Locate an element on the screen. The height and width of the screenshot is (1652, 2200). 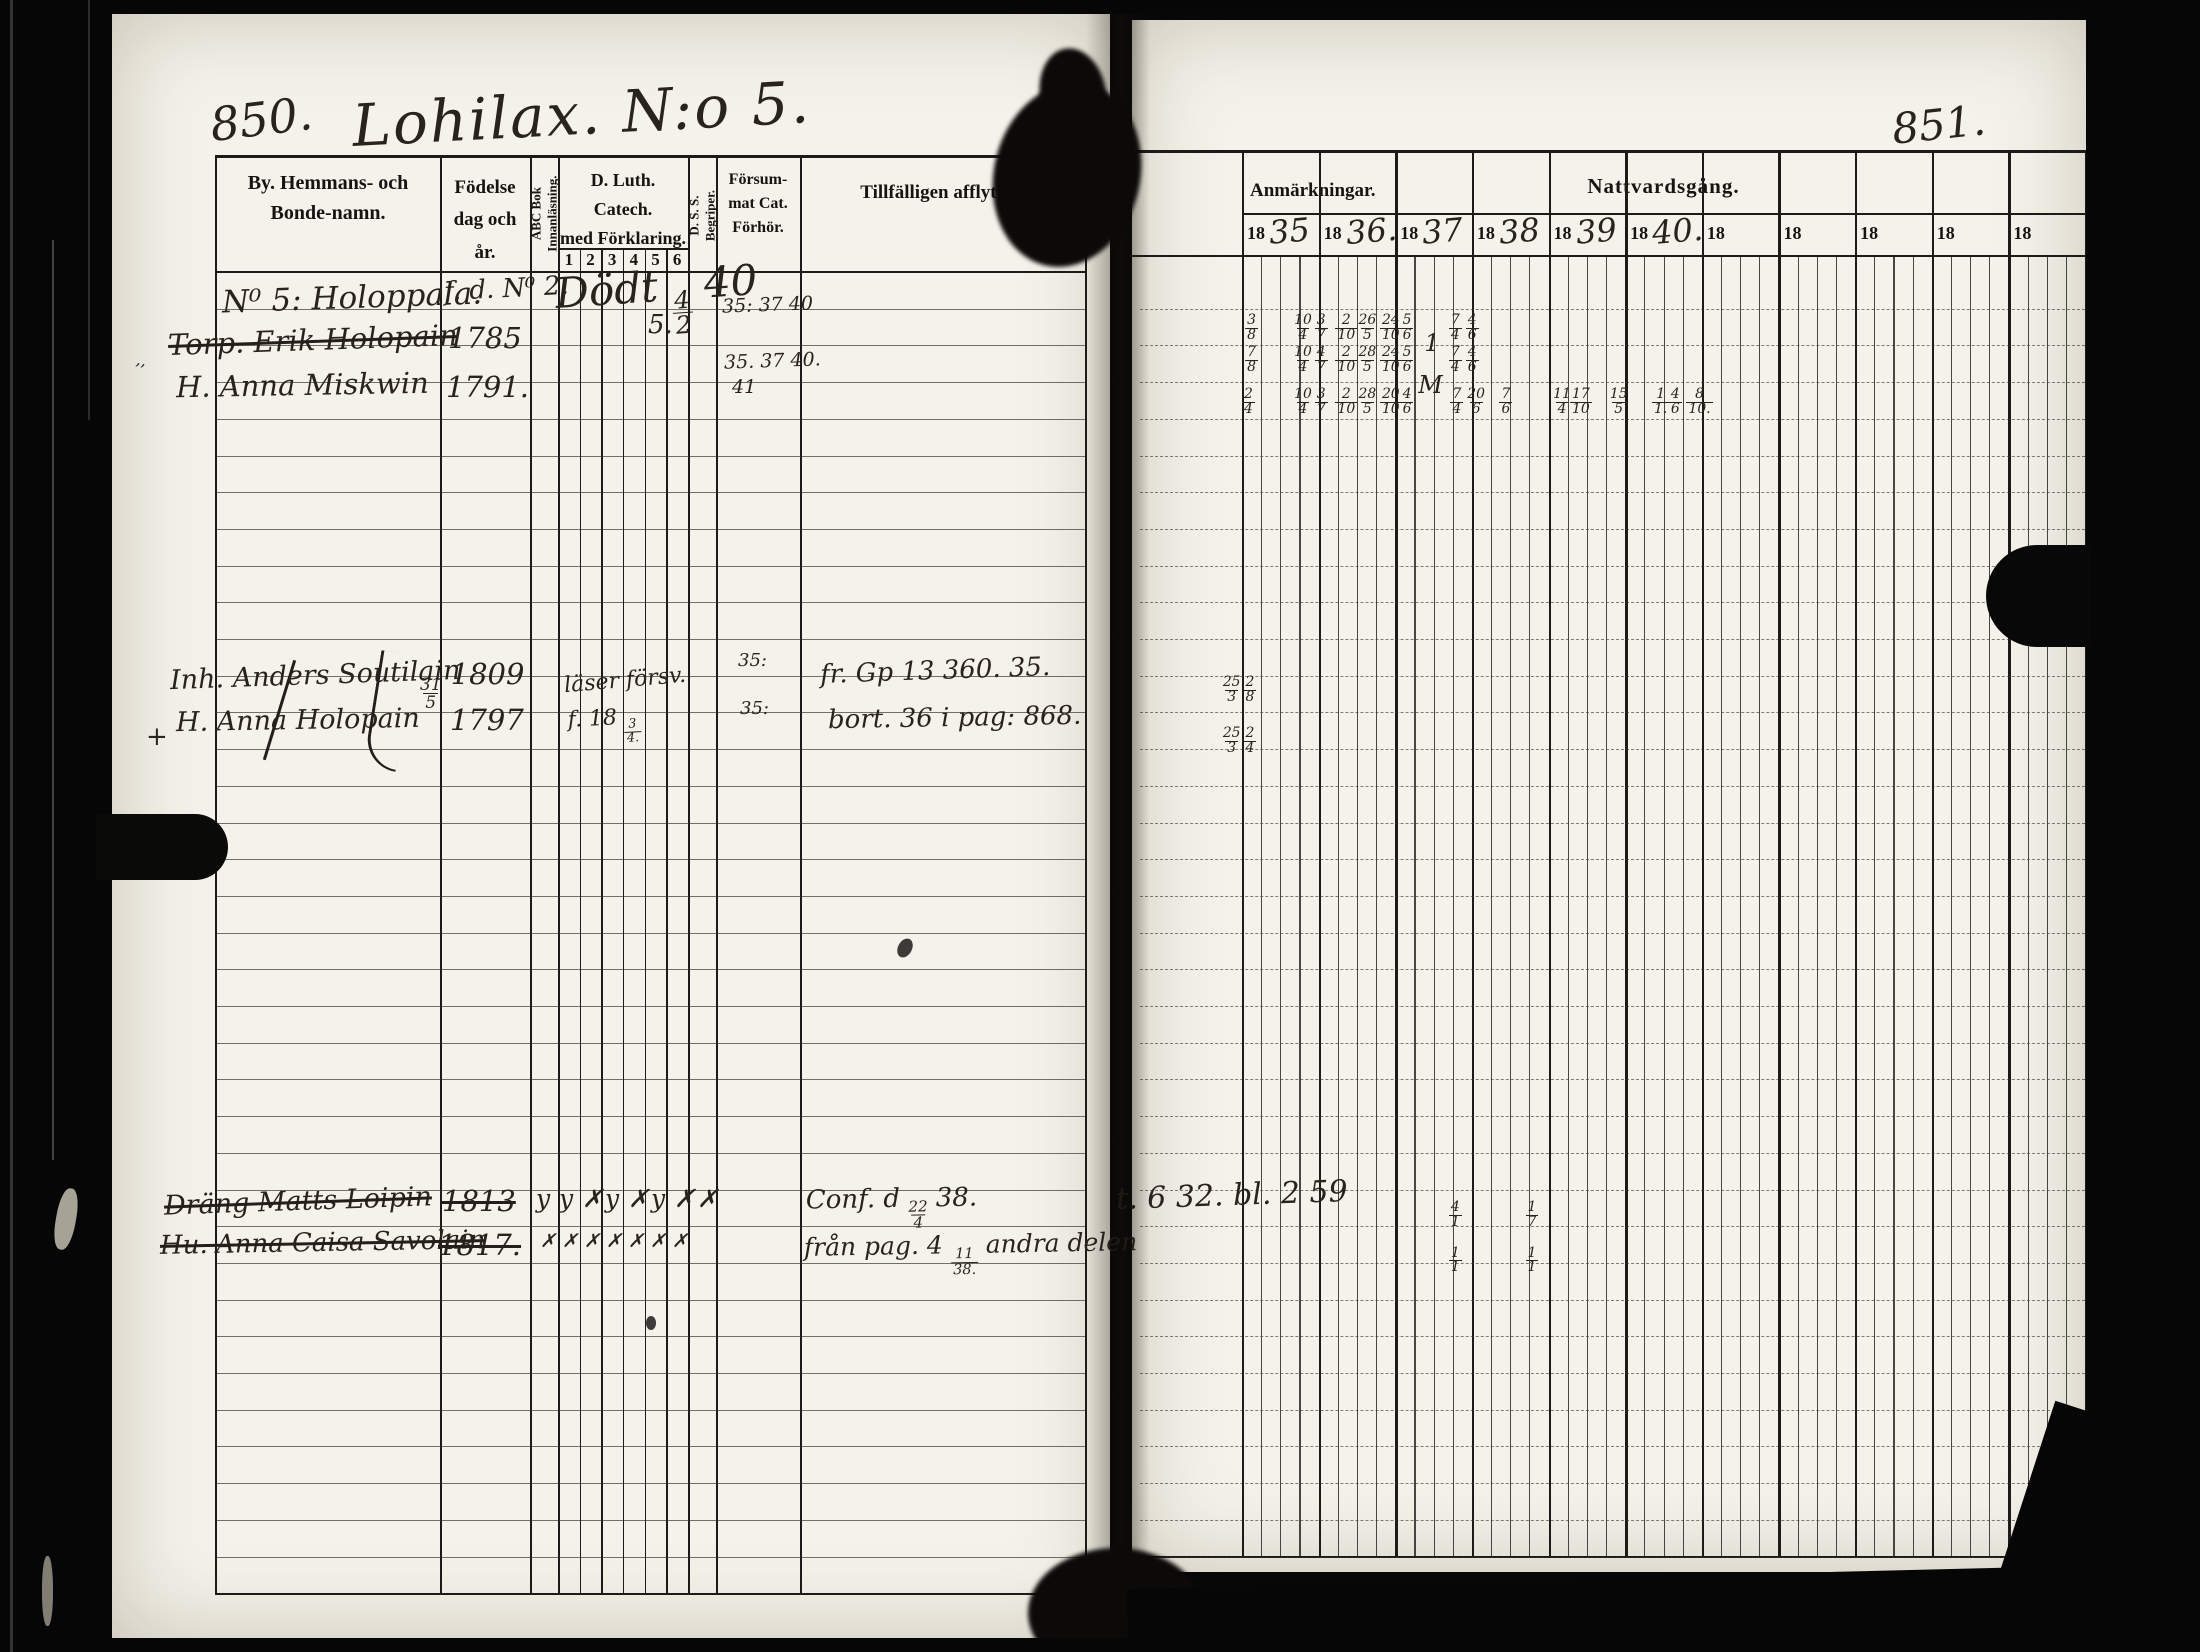
header-nattvardsgang: Nattvardsgång. is located at coordinates (1663, 186).